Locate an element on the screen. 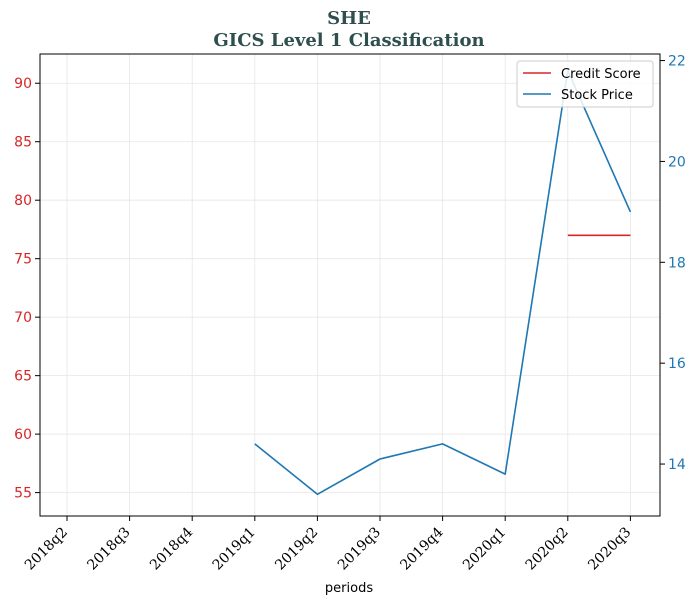  x-tick-label: 2020q2 is located at coordinates (547, 548).